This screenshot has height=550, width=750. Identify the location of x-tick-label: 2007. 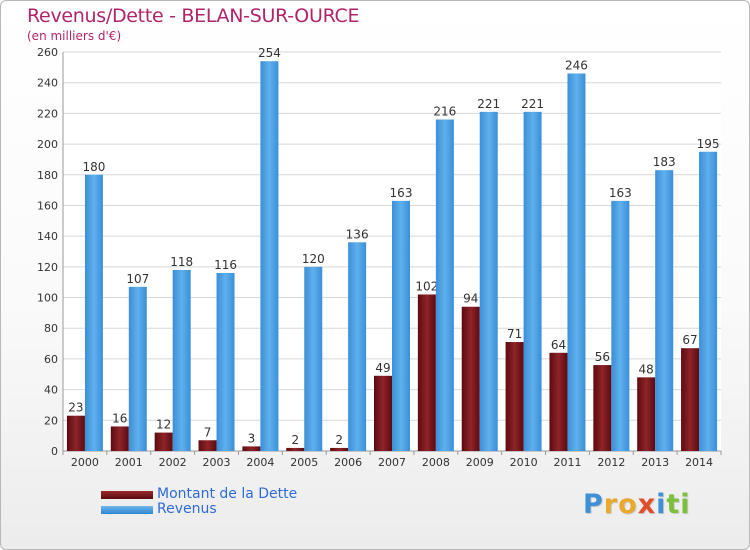
(392, 462).